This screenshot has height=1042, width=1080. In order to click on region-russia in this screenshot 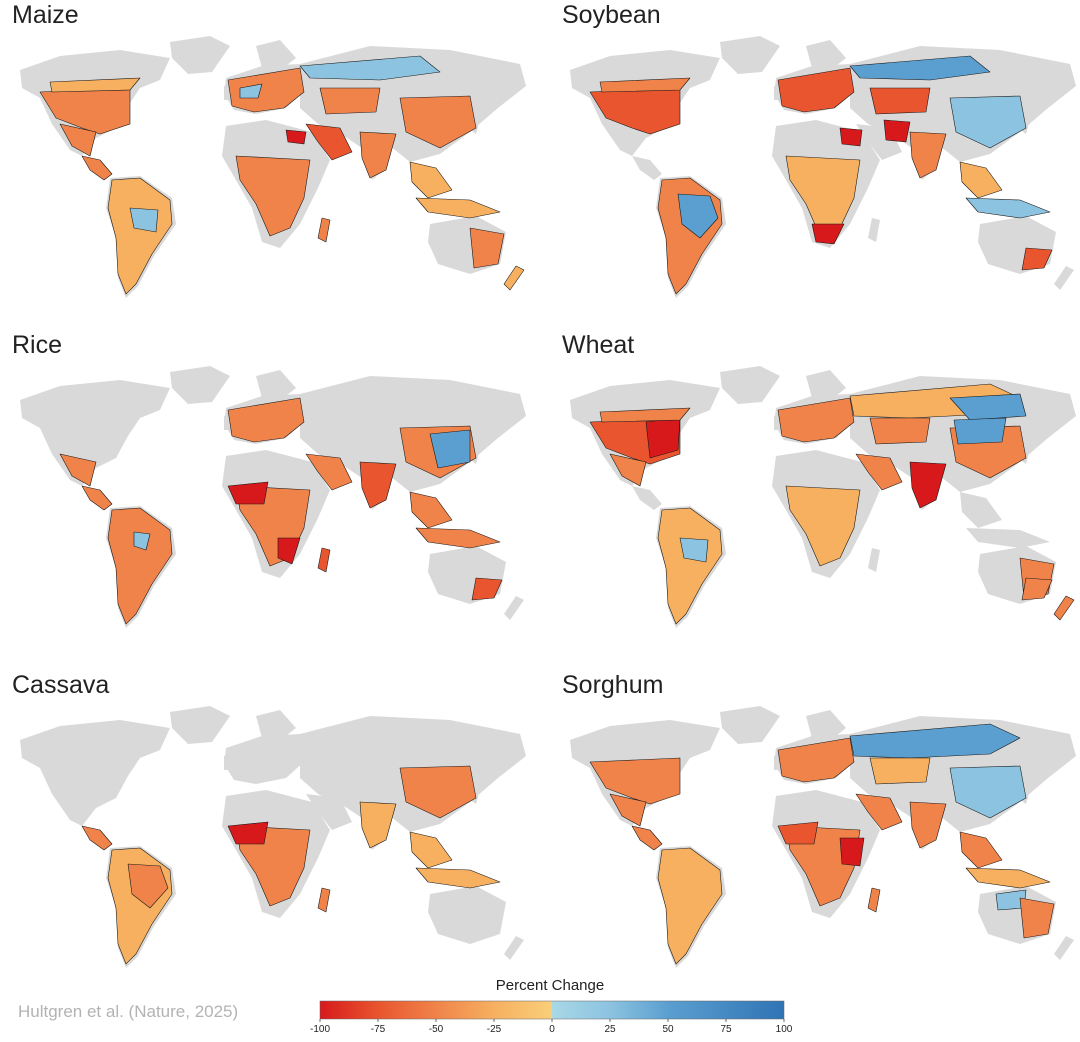, I will do `click(935, 741)`.